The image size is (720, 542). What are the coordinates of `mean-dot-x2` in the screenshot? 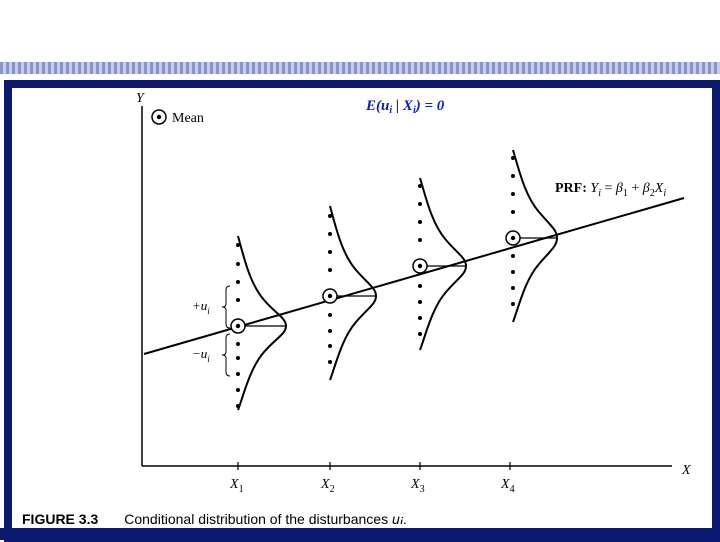 It's located at (330, 296).